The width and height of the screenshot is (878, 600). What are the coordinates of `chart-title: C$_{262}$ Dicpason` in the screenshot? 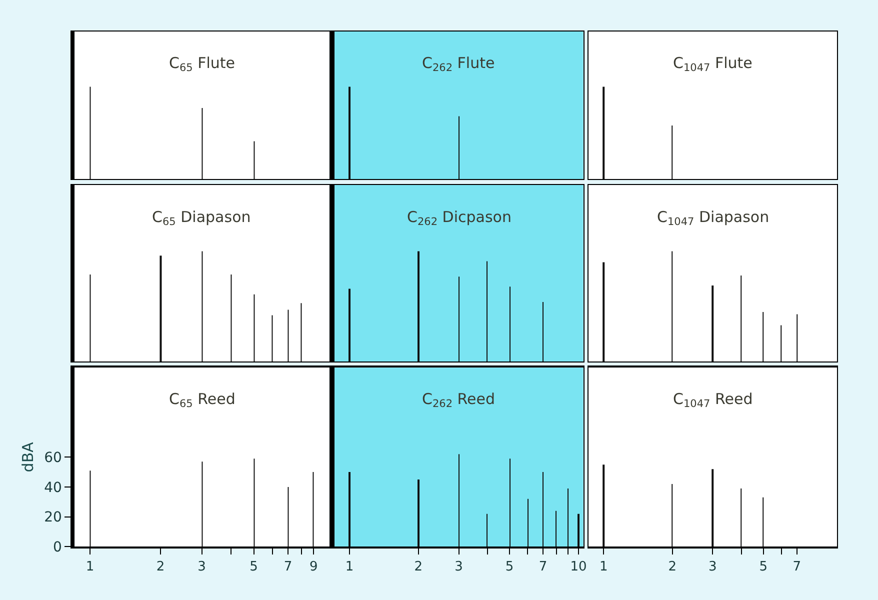 It's located at (459, 218).